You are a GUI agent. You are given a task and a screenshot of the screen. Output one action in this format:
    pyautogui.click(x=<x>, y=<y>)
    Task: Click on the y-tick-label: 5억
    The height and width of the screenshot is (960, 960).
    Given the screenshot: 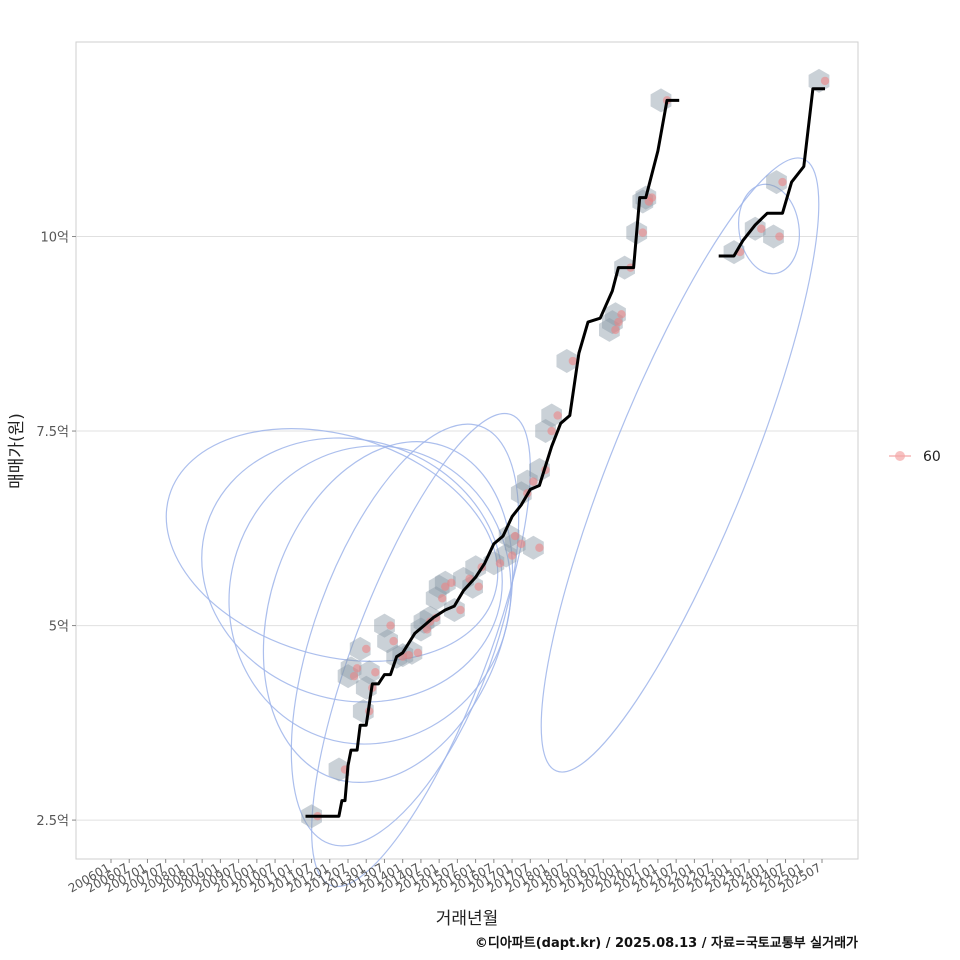 What is the action you would take?
    pyautogui.click(x=59, y=627)
    